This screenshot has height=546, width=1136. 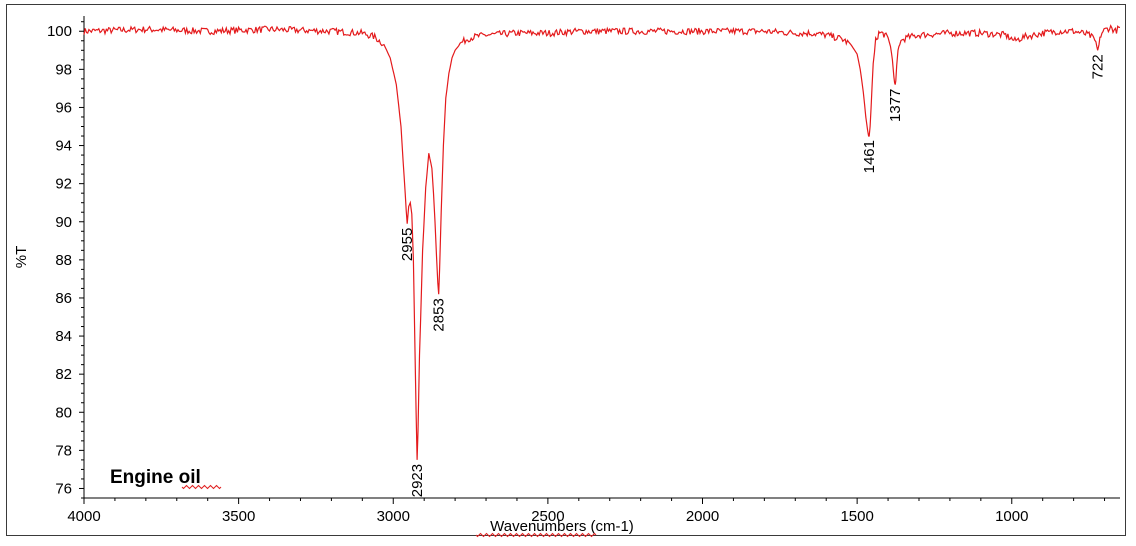 I want to click on x-tick-label: 3500, so click(x=238, y=516).